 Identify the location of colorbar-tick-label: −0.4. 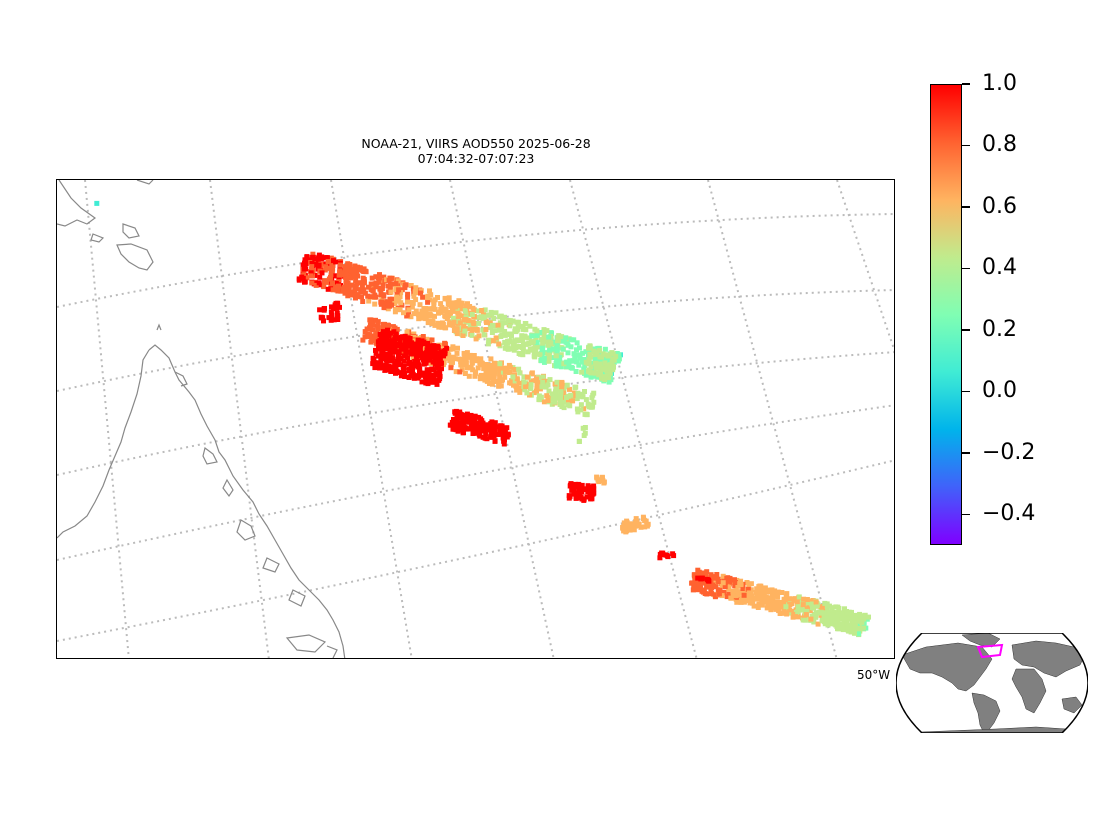
(1009, 514).